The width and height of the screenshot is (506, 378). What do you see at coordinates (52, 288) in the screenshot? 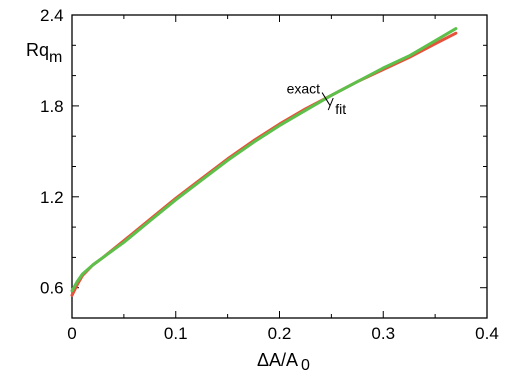
I see `y-tick-label: 0.6` at bounding box center [52, 288].